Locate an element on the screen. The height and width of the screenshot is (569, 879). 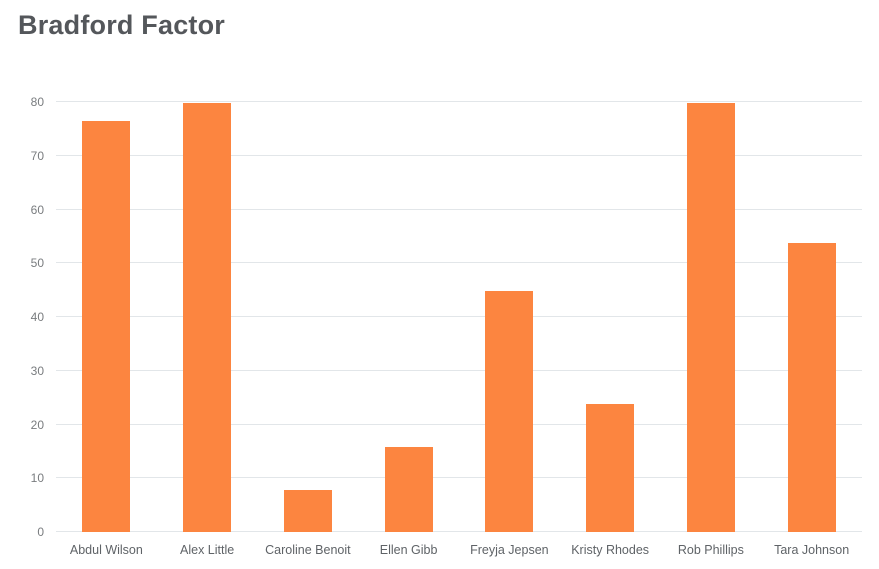
y-tick-label: 40 is located at coordinates (37, 317).